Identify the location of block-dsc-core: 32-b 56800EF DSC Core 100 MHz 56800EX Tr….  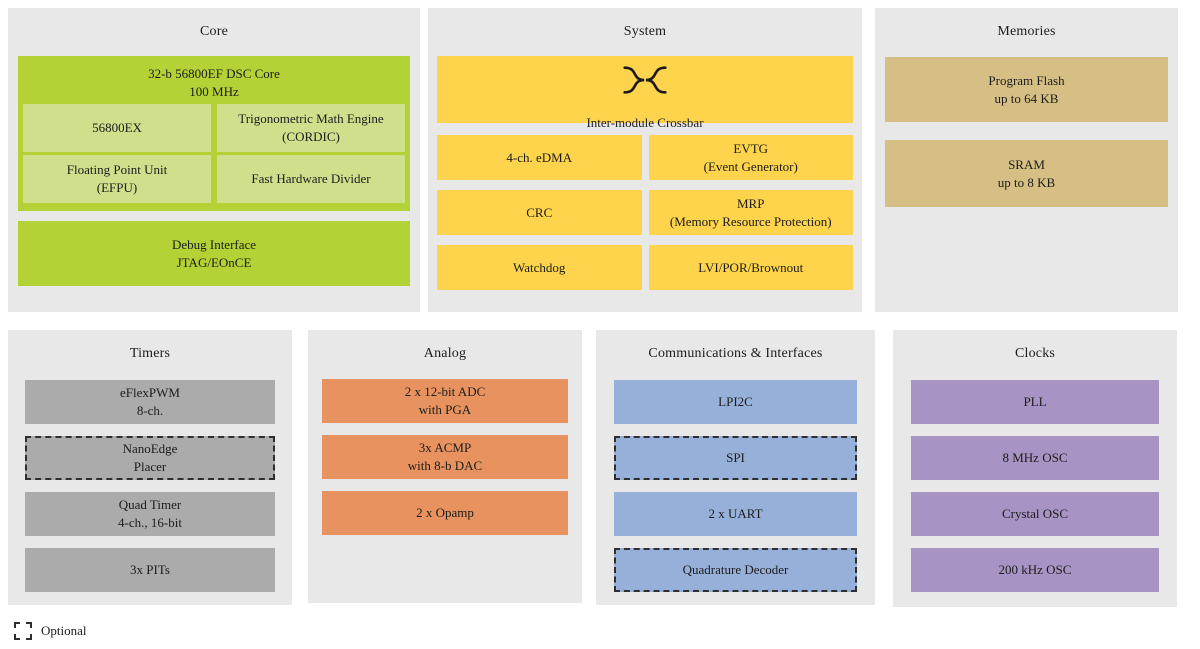
(214, 133).